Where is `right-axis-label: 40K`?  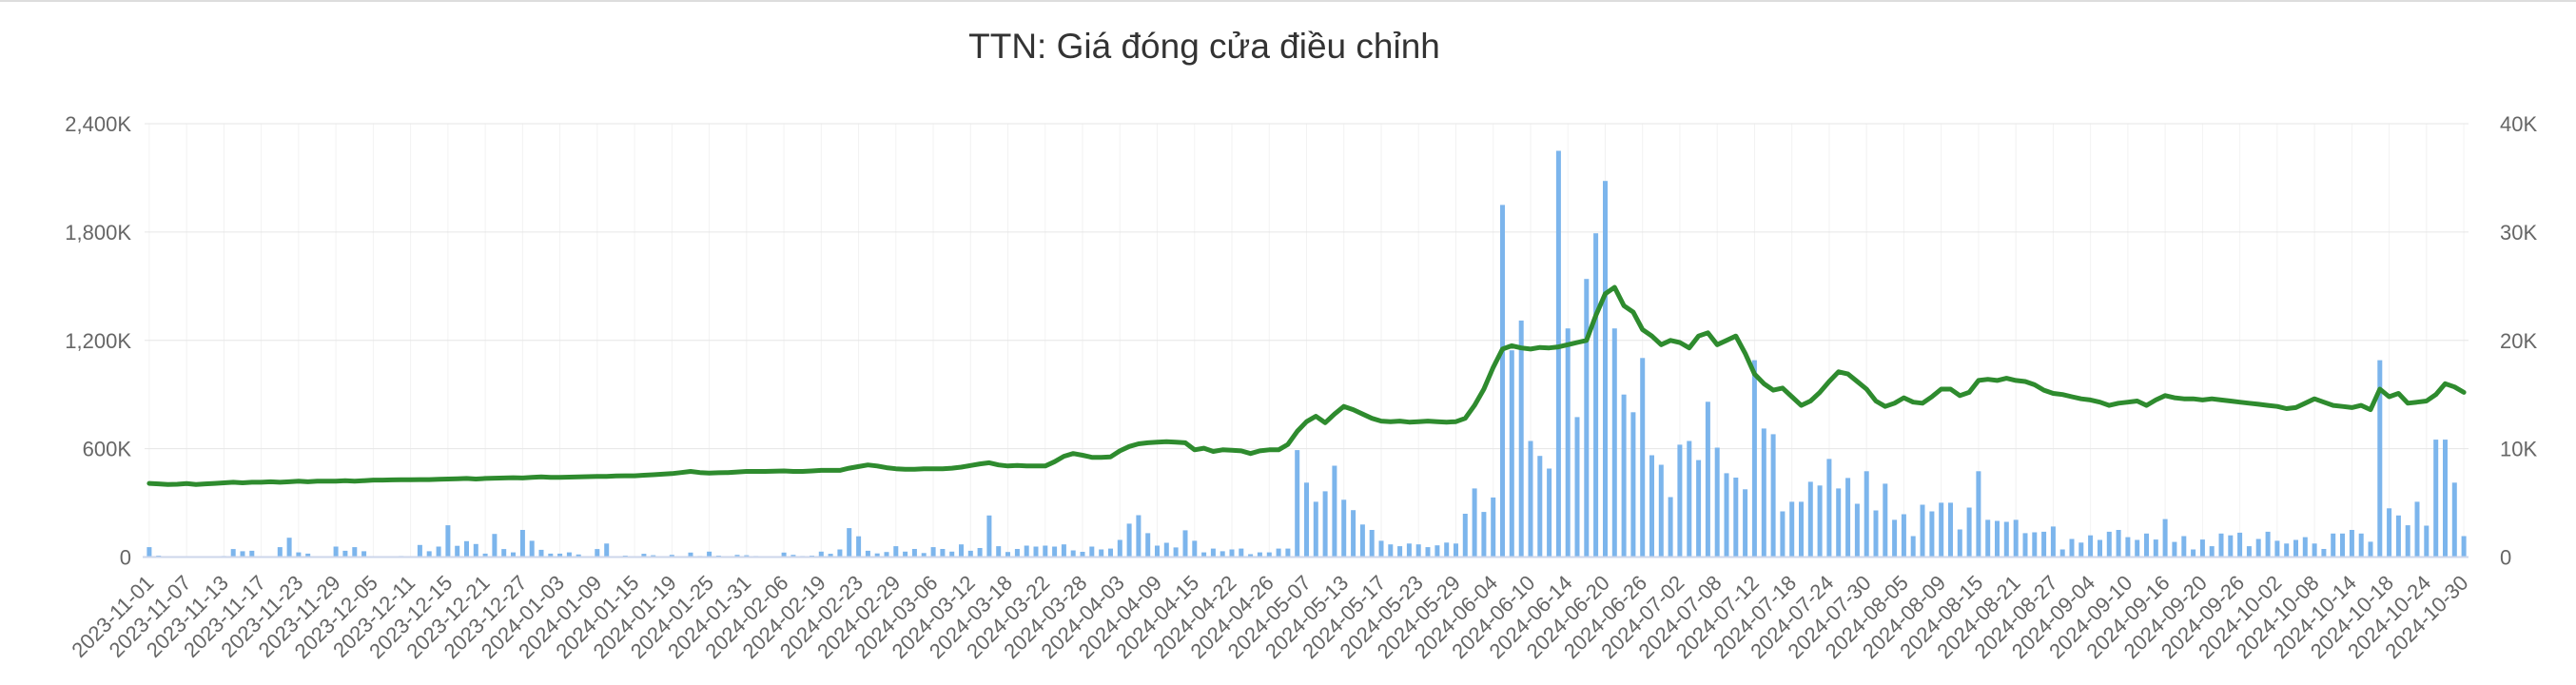
right-axis-label: 40K is located at coordinates (2518, 124).